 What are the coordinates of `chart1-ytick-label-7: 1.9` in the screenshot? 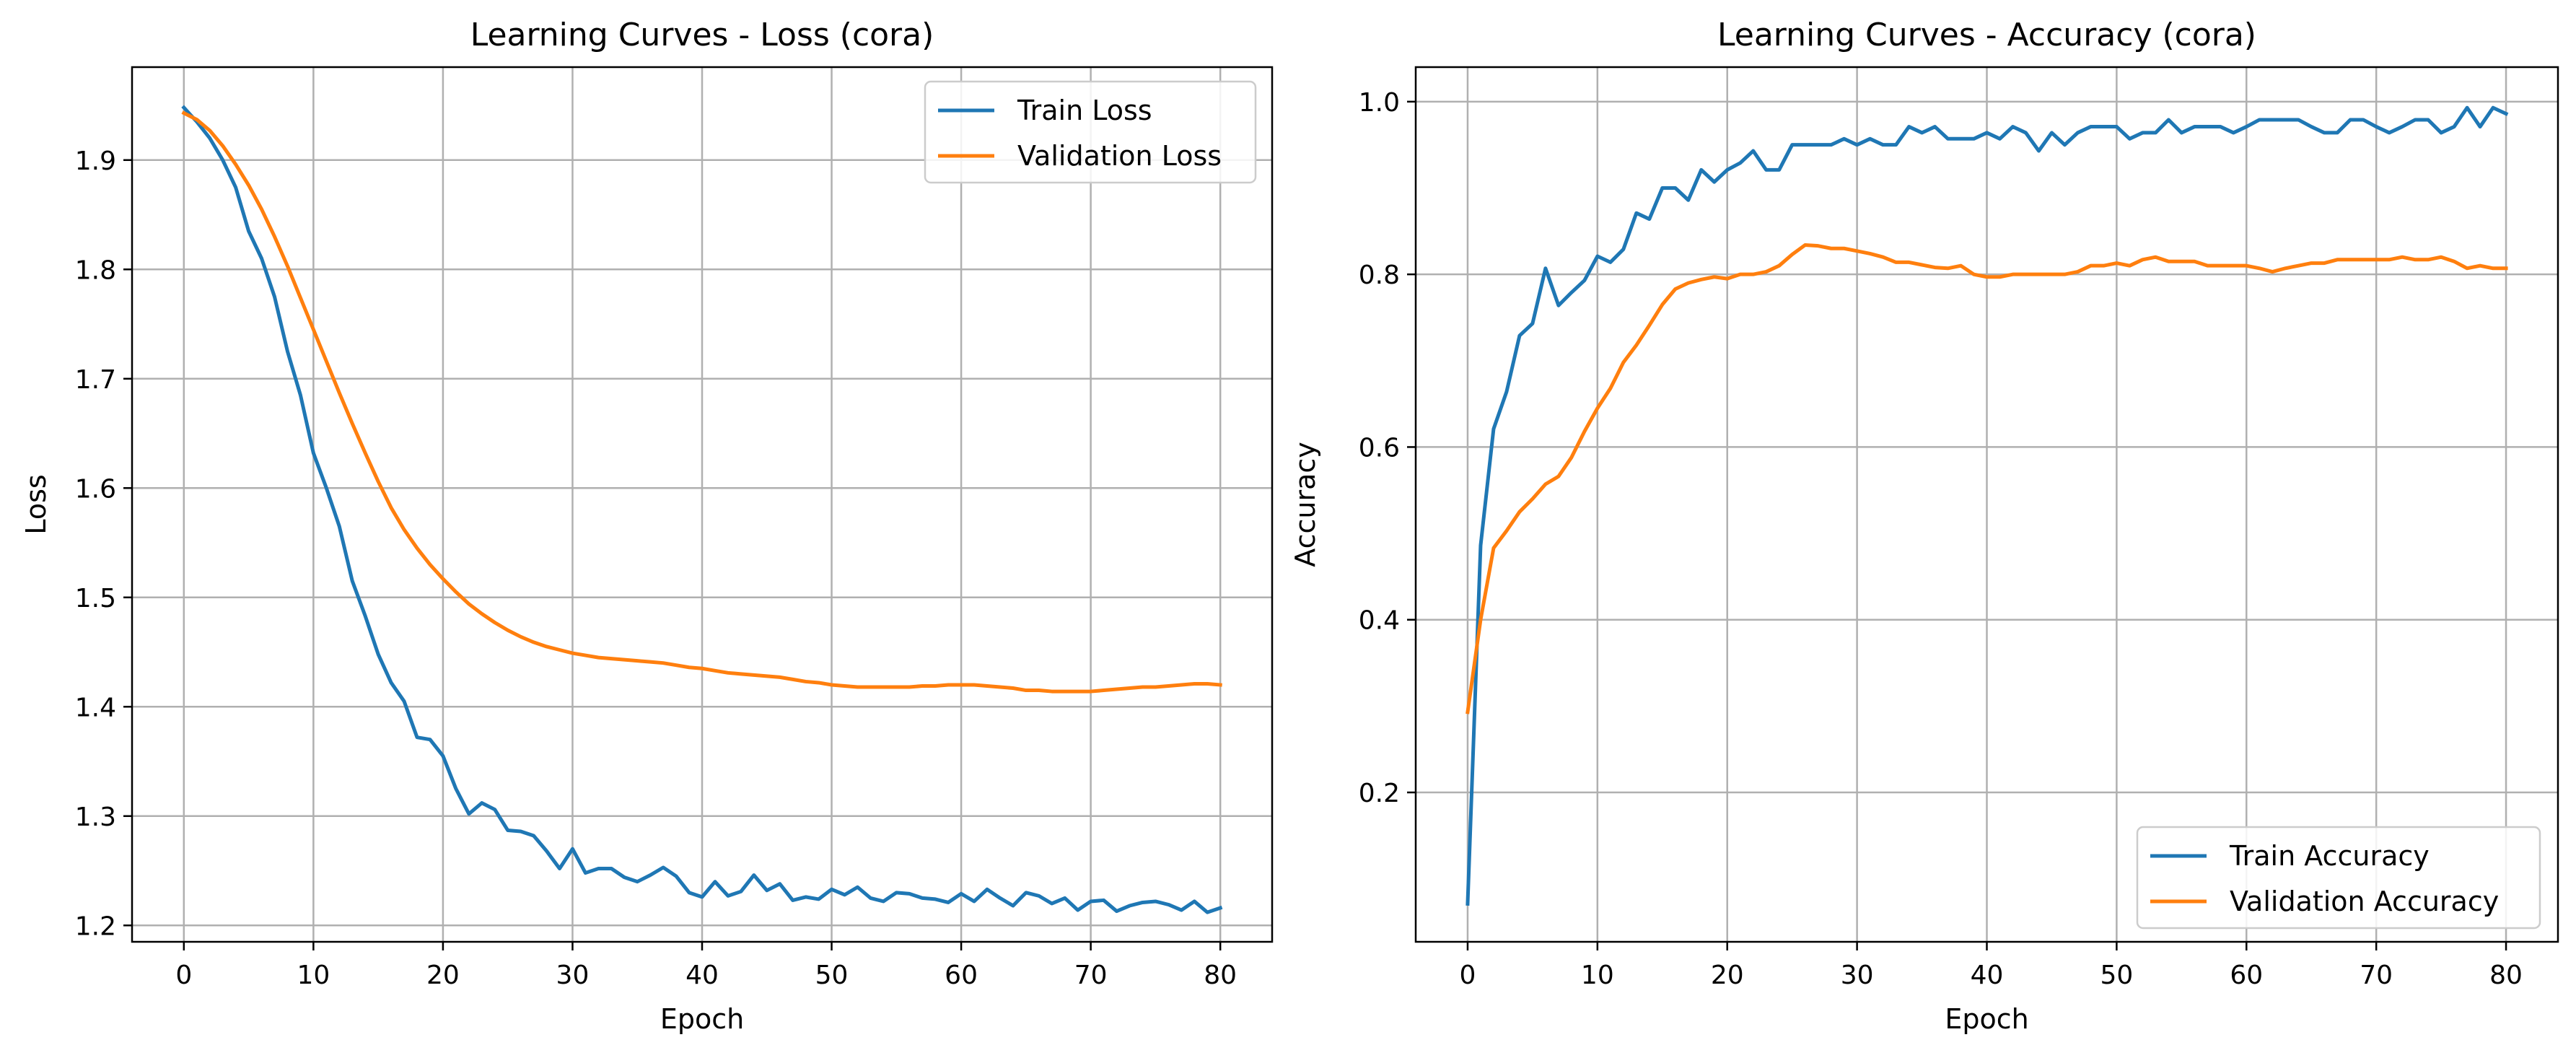 It's located at (95, 161).